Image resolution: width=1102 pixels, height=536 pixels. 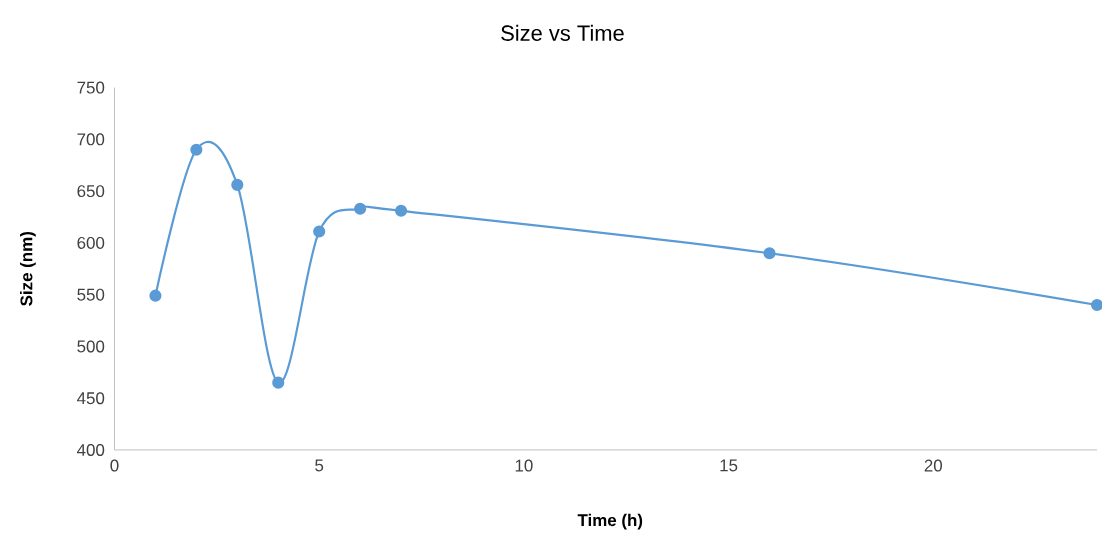 I want to click on y-tick-label: 500, so click(x=91, y=346).